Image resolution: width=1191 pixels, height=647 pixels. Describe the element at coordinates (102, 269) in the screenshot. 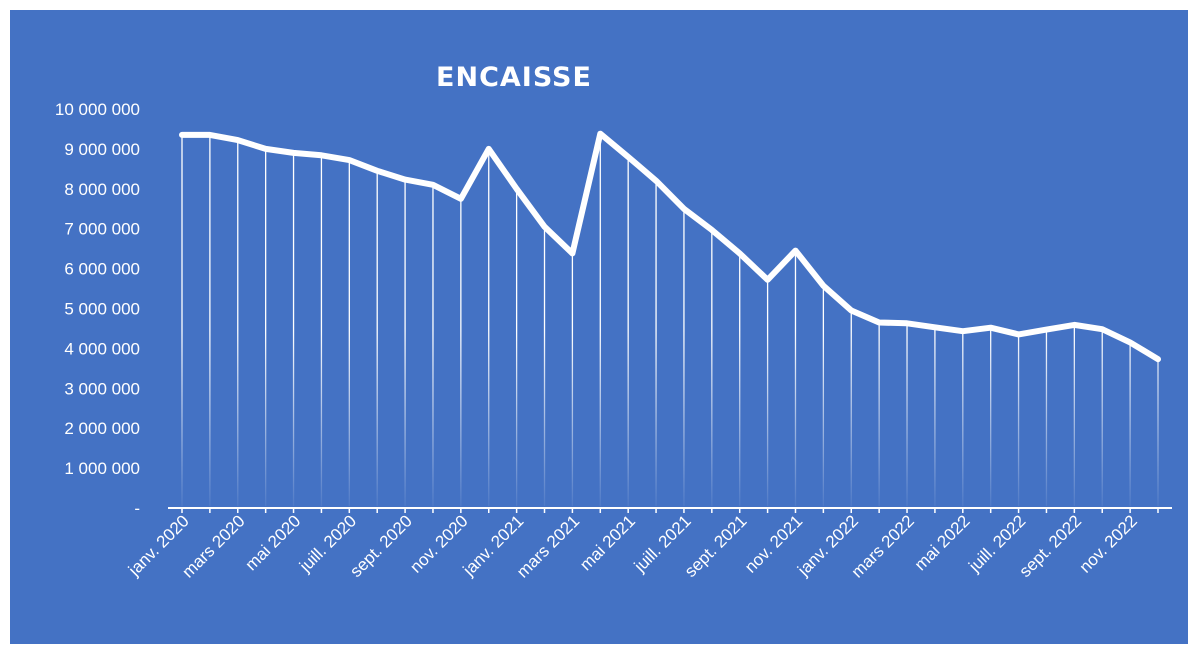

I see `y-tick-label: 6 000 000` at that location.